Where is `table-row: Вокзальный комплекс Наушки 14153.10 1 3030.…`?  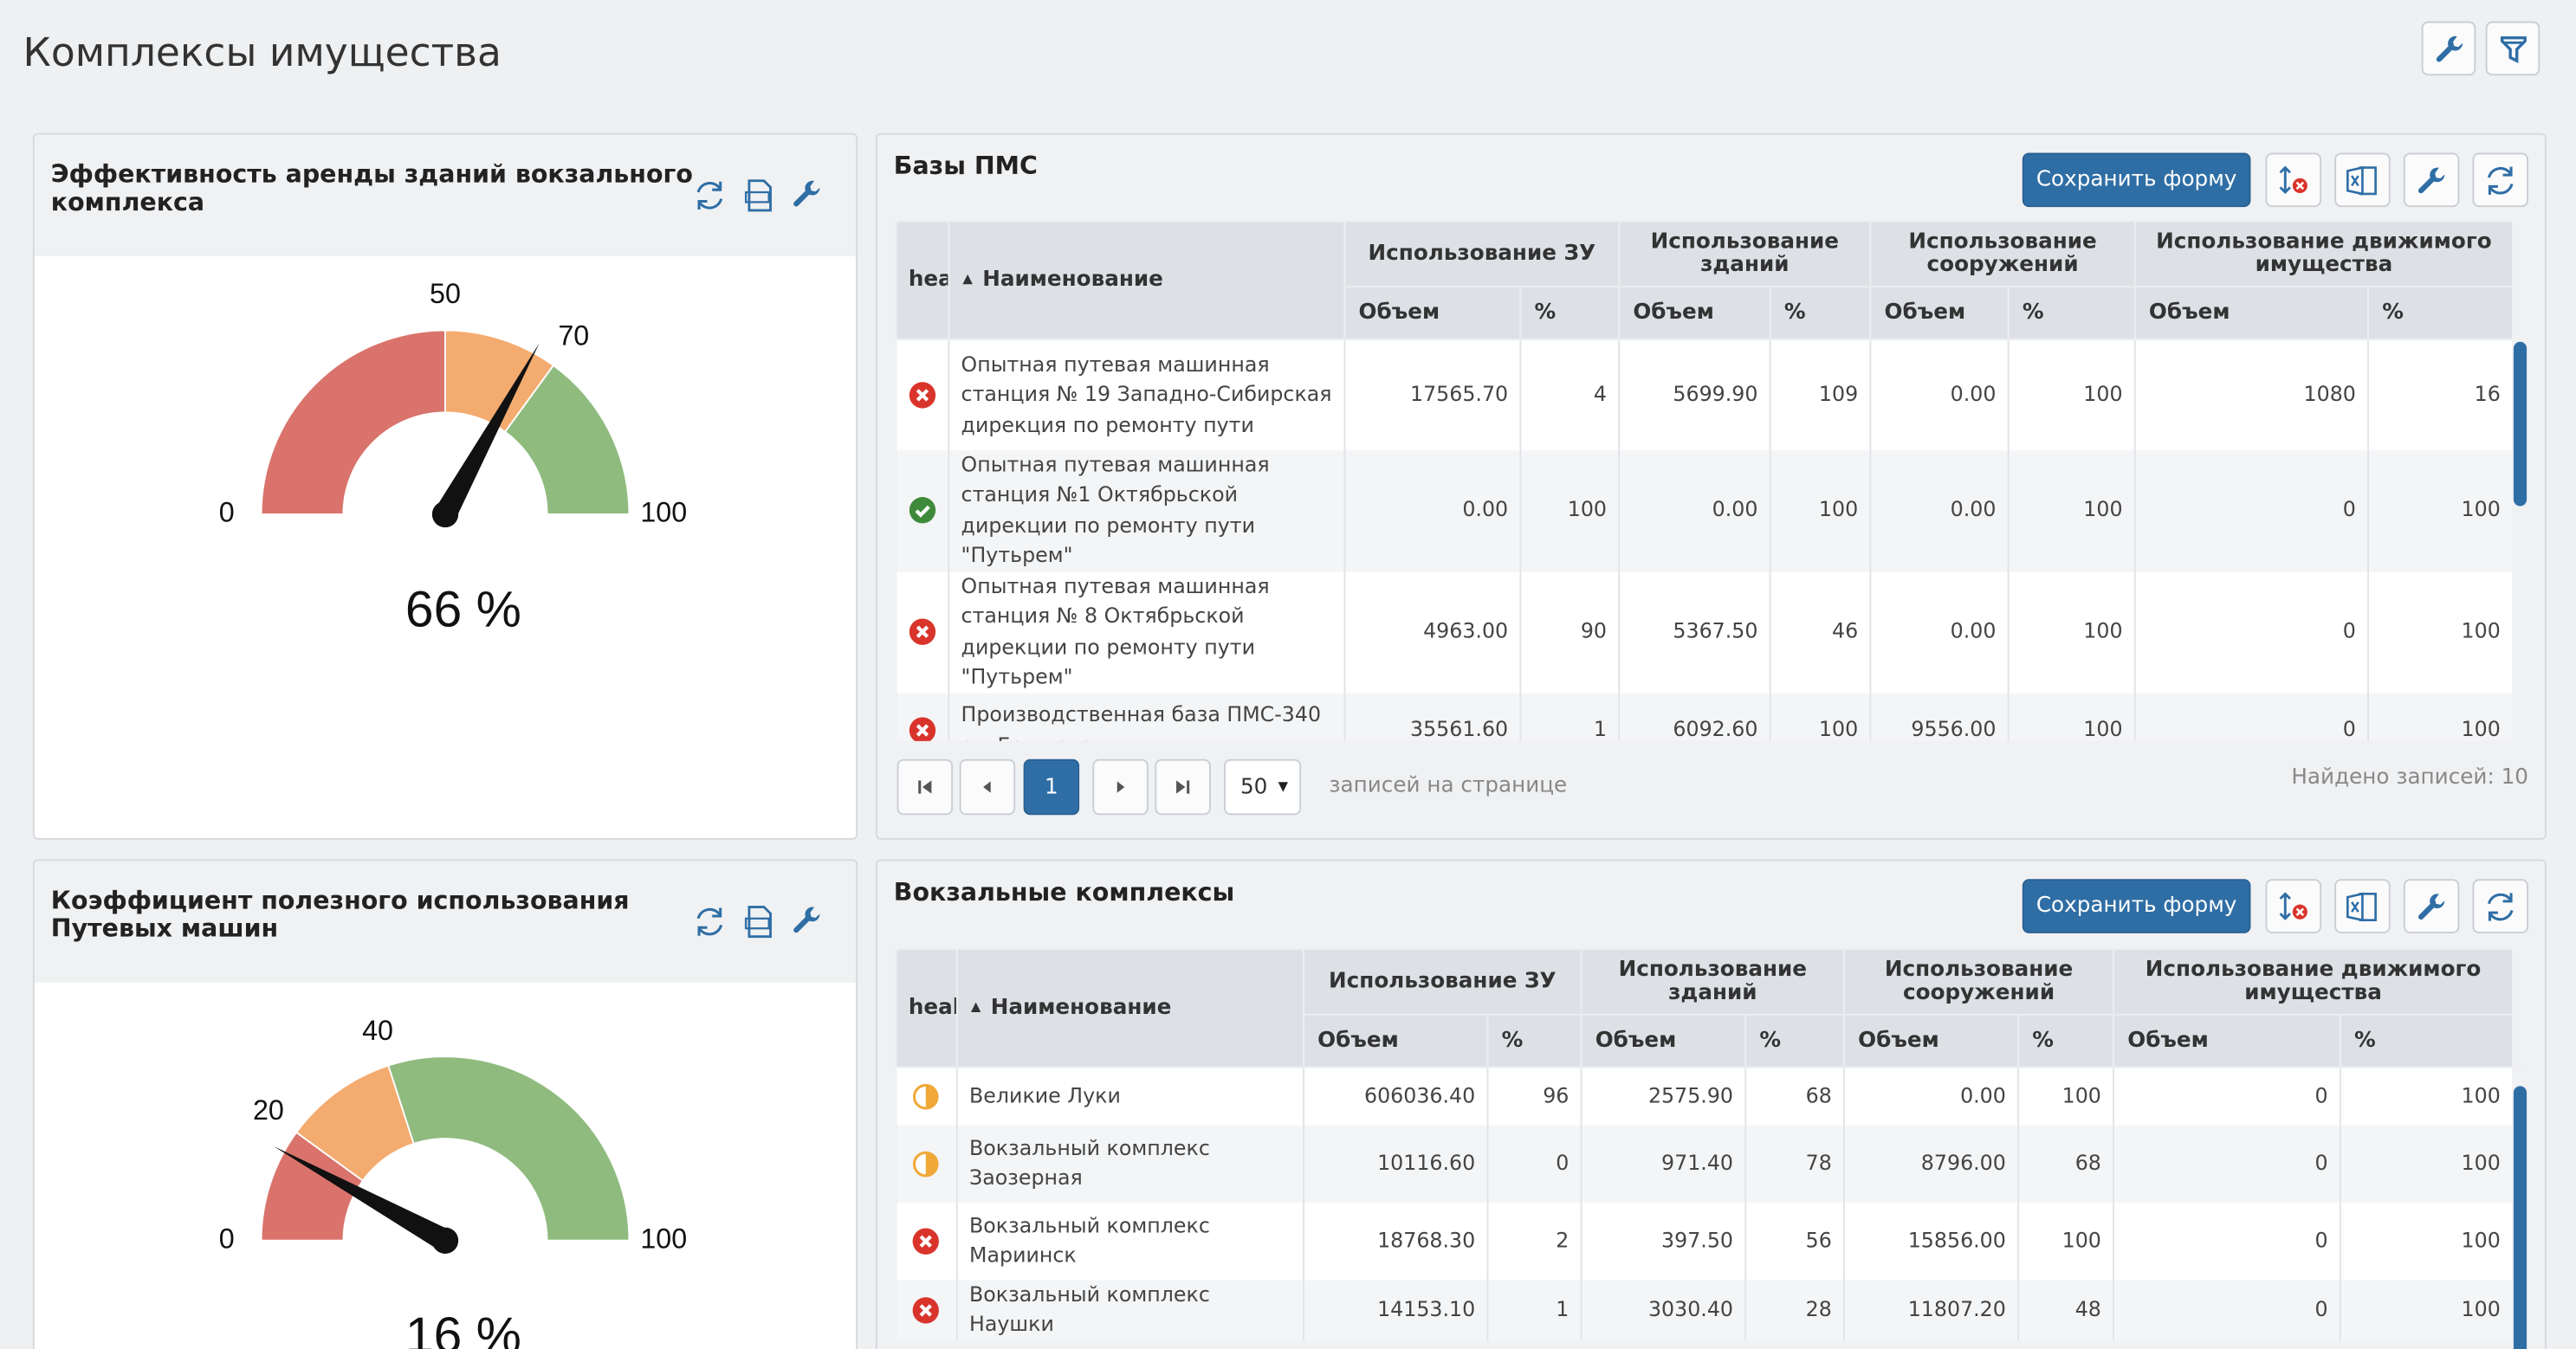
table-row: Вокзальный комплекс Наушки 14153.10 1 3030.… is located at coordinates (1704, 1309).